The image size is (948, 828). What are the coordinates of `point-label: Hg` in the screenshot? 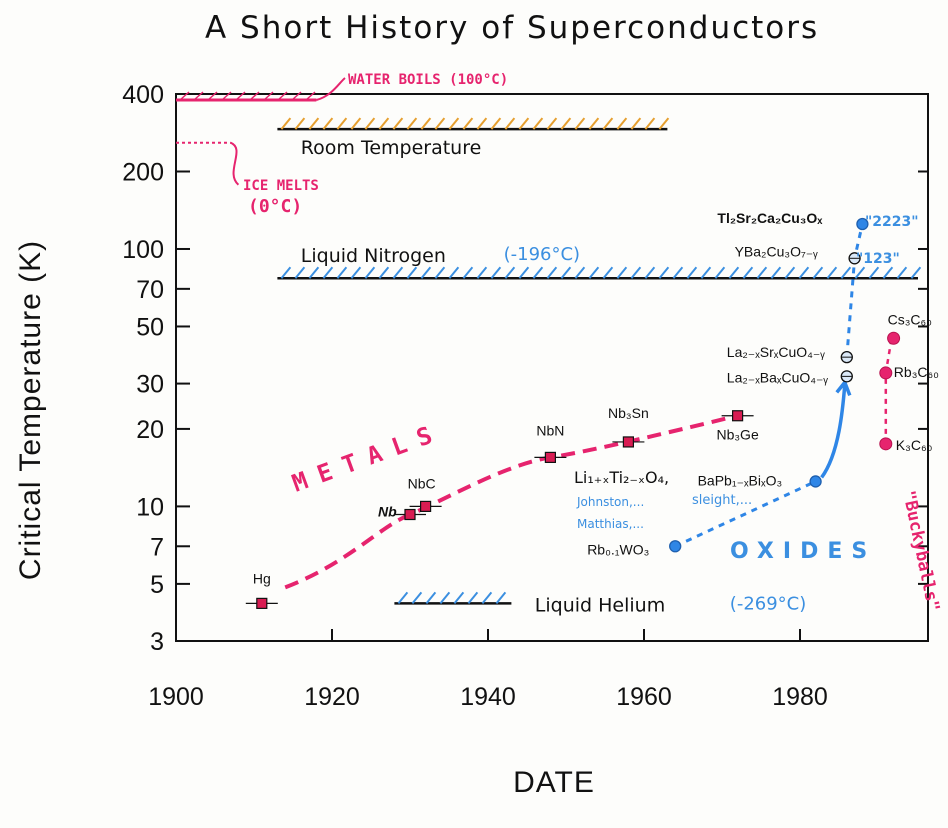 It's located at (262, 578).